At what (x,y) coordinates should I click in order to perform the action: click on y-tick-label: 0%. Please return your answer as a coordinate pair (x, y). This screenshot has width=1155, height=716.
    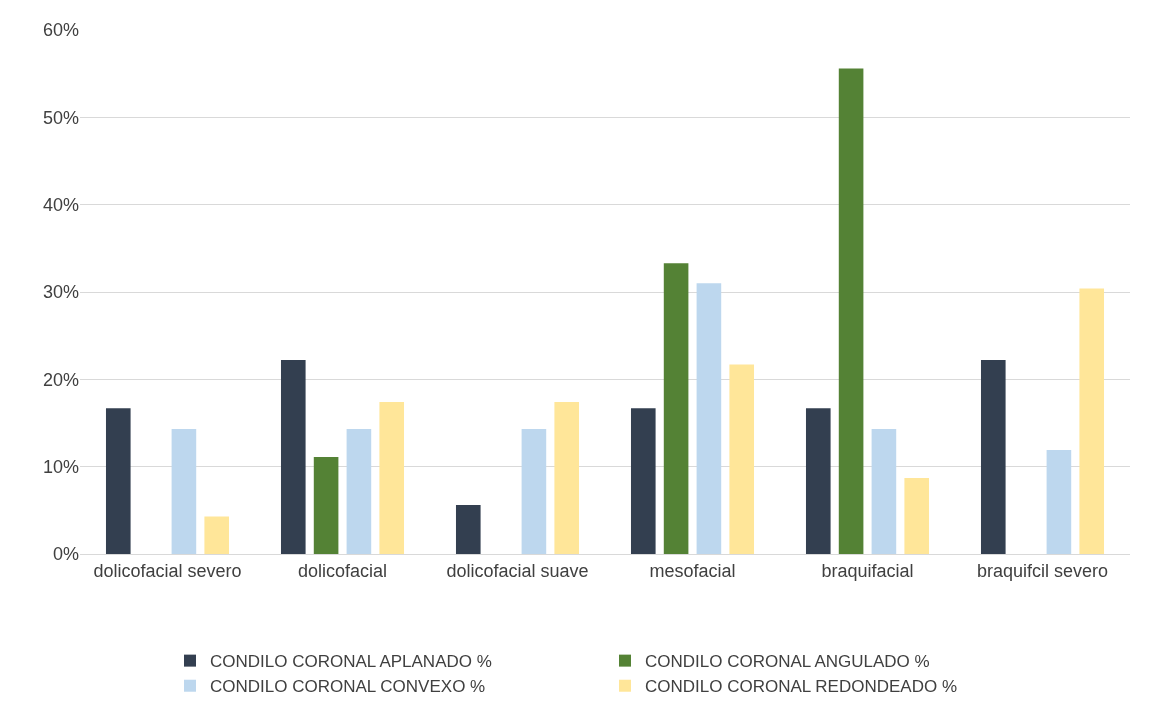
    Looking at the image, I should click on (65, 554).